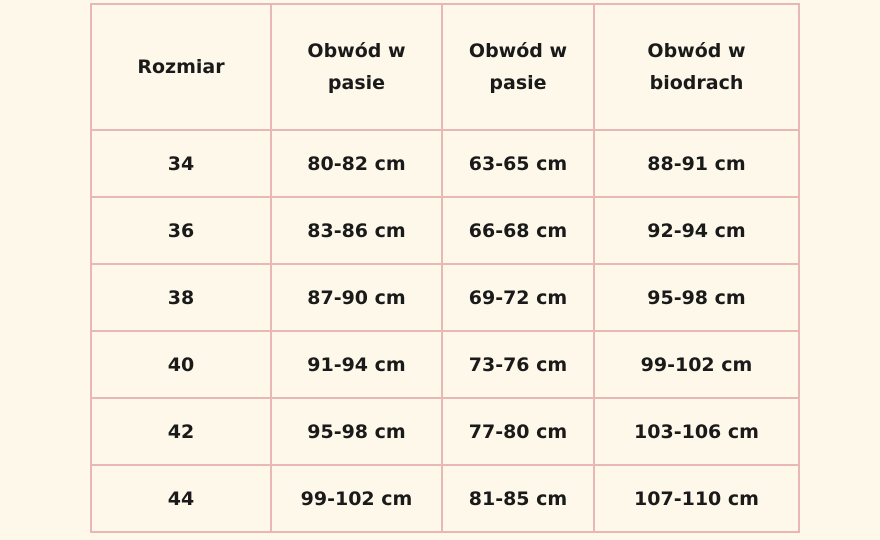 Image resolution: width=880 pixels, height=540 pixels. I want to click on table-cell: 103-106 cm, so click(696, 431).